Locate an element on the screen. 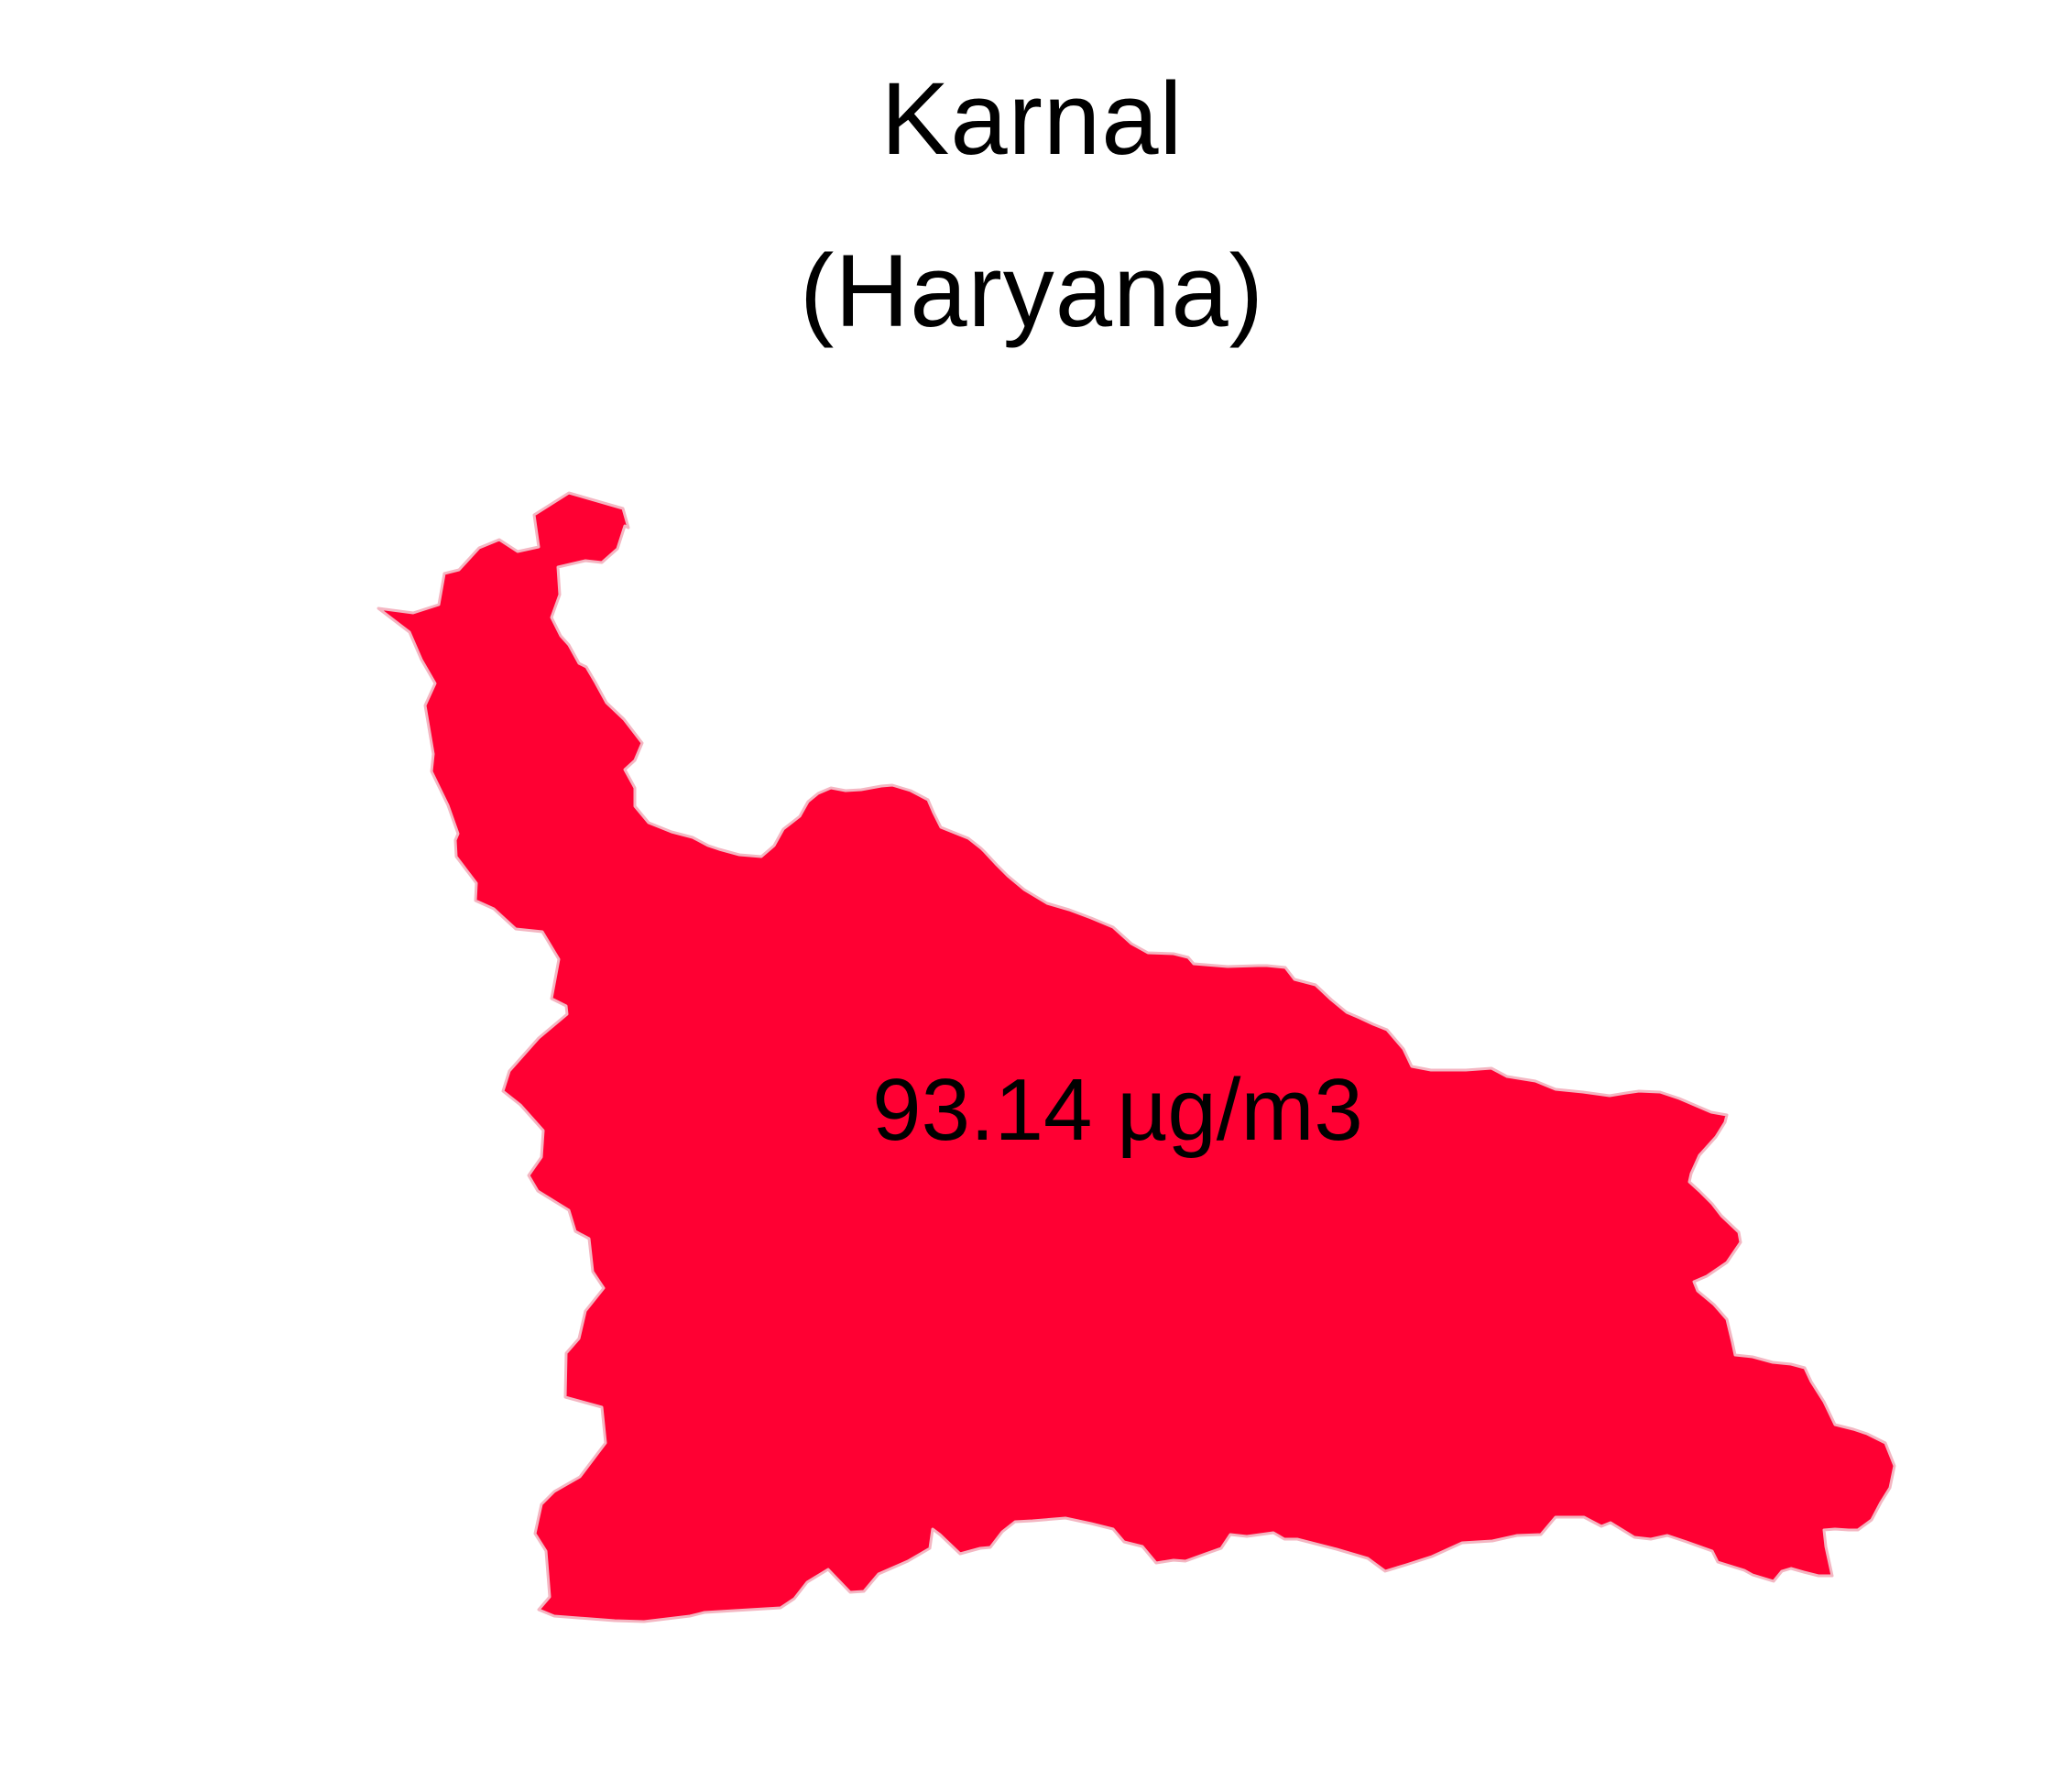  state-subtitle: (Haryana) is located at coordinates (1032, 291).